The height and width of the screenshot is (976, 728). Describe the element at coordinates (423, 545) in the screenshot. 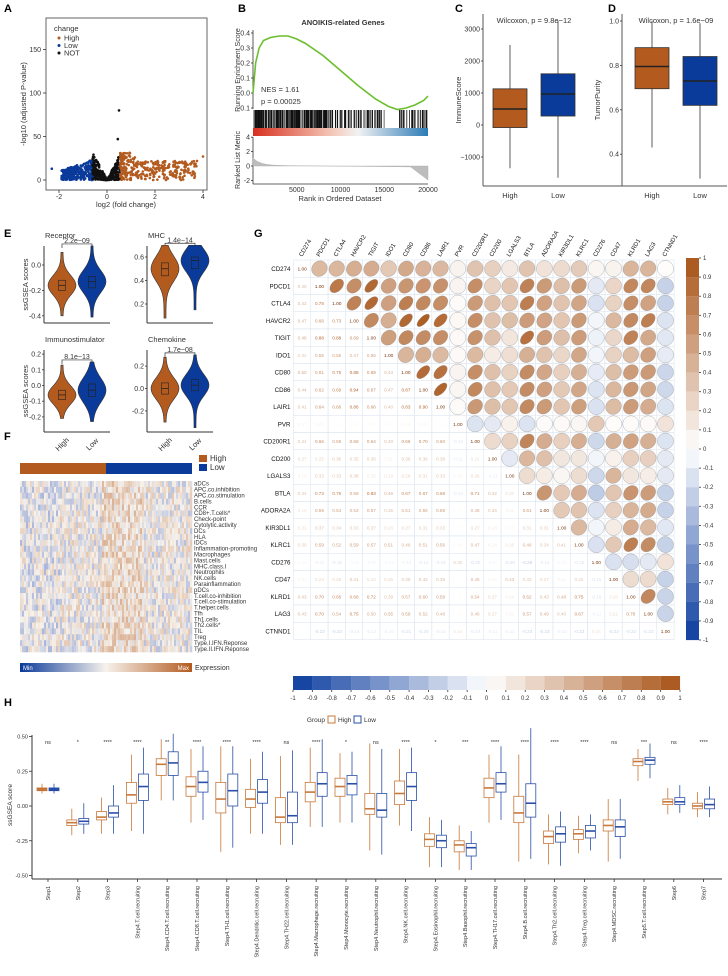

I see `corr-value: 0.51` at that location.